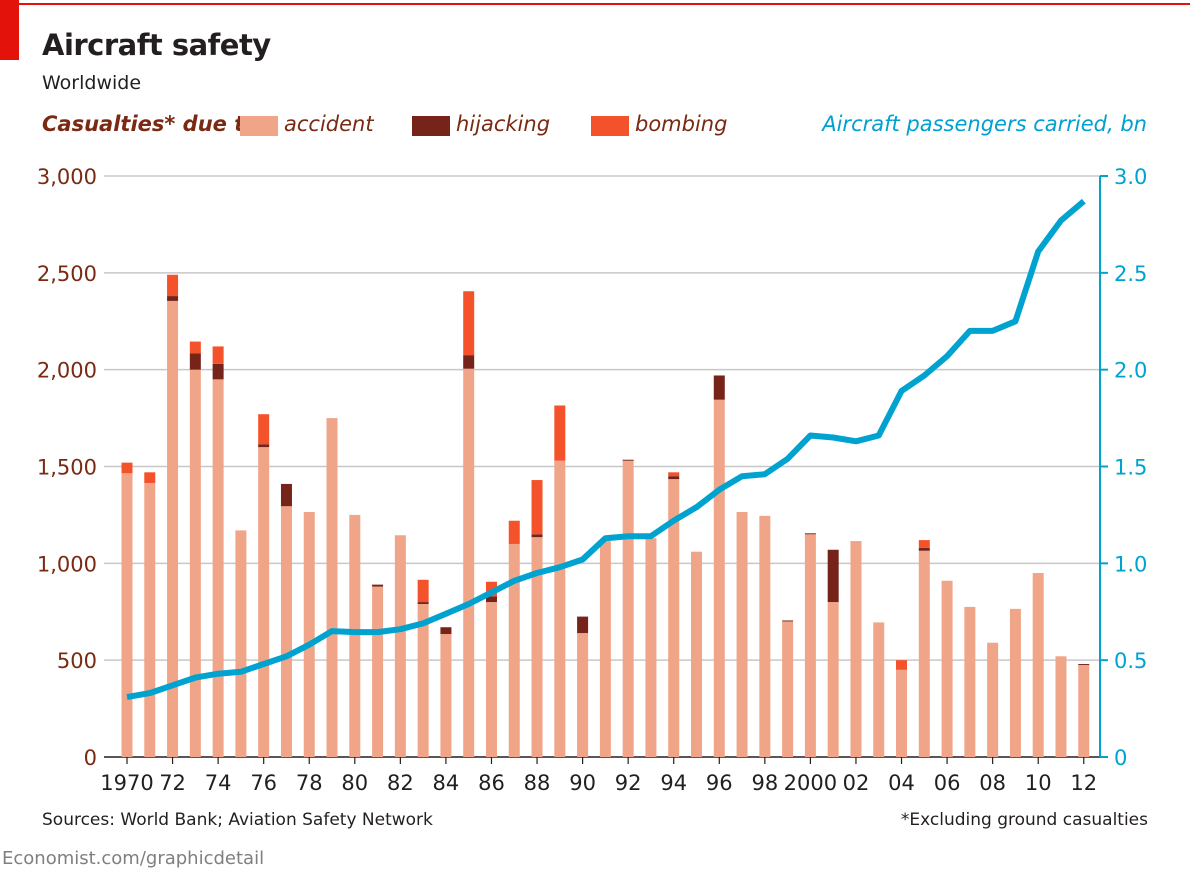 Image resolution: width=1190 pixels, height=882 pixels. What do you see at coordinates (77, 661) in the screenshot?
I see `left-axis-tick-label: 500` at bounding box center [77, 661].